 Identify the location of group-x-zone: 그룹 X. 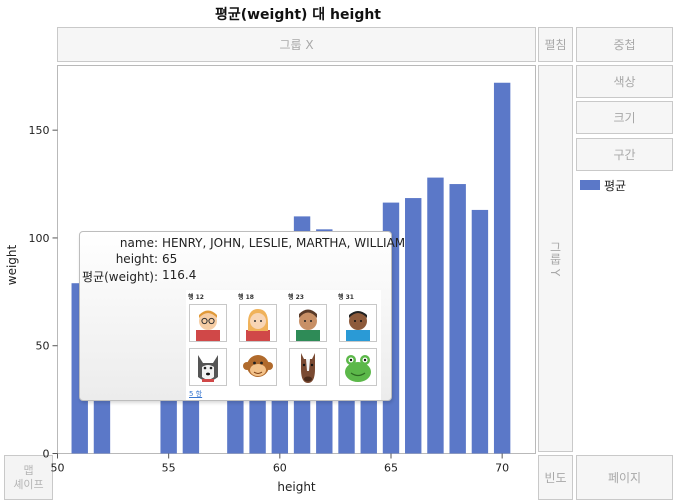
(296, 44).